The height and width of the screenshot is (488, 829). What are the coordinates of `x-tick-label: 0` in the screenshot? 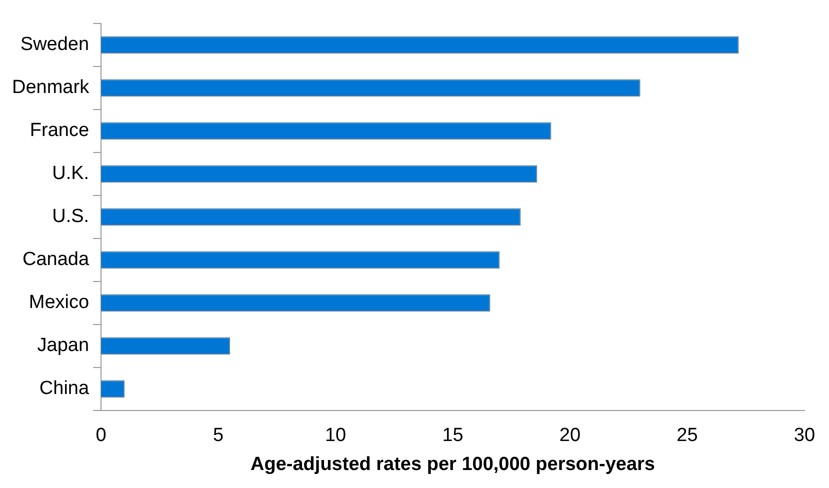 It's located at (101, 435).